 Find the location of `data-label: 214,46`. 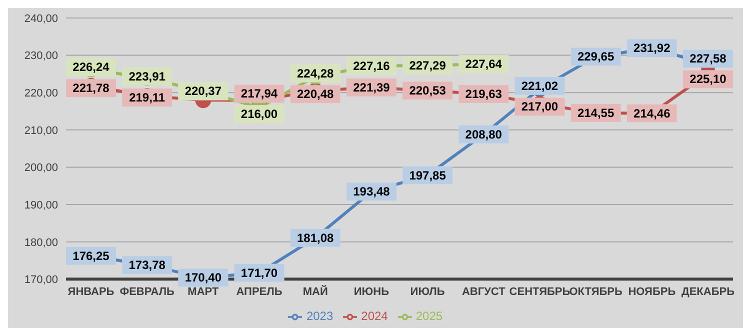

data-label: 214,46 is located at coordinates (652, 113).